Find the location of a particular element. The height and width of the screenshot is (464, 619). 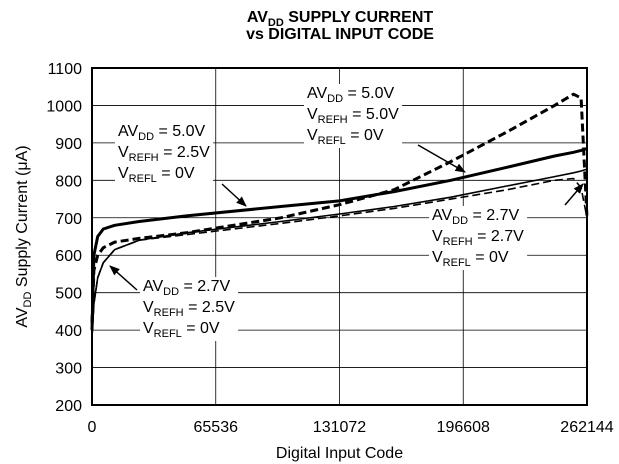

y-tick-label: 500 is located at coordinates (68, 294).